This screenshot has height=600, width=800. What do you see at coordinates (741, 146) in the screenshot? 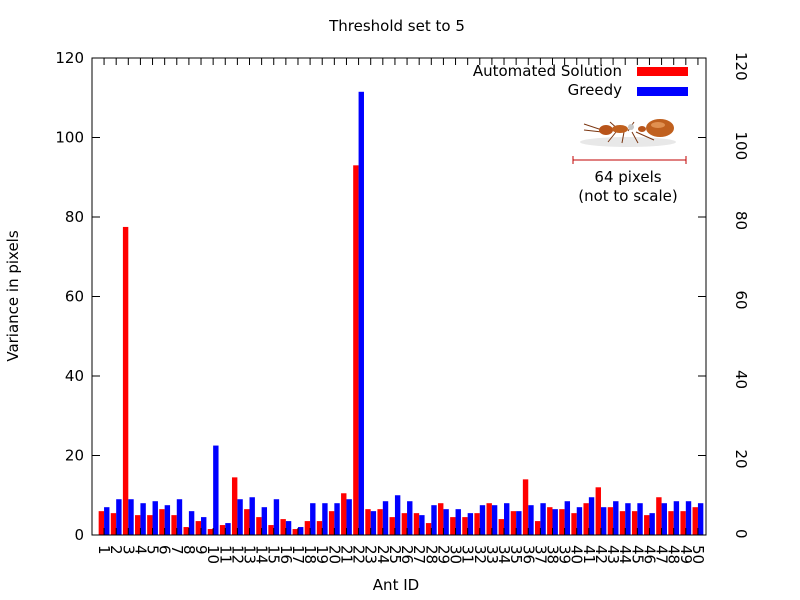
I see `y2-tick-label-100: 100` at bounding box center [741, 146].